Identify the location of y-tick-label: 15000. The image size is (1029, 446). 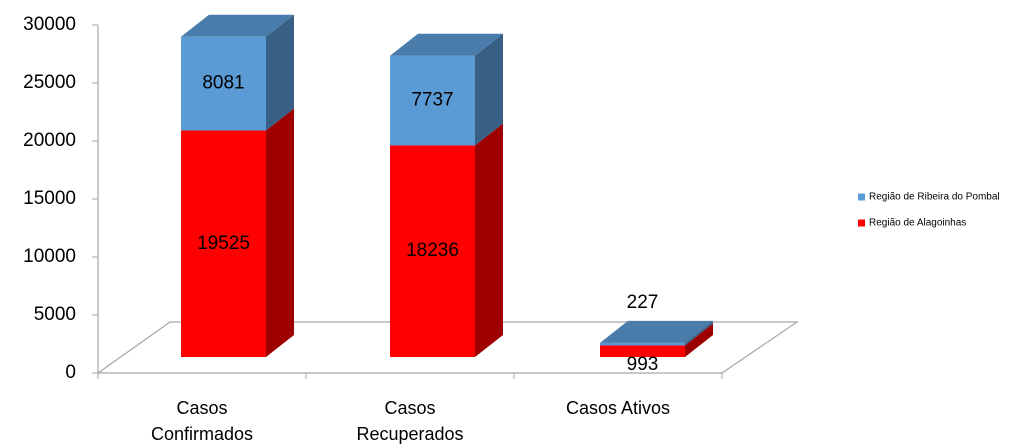
(49, 198).